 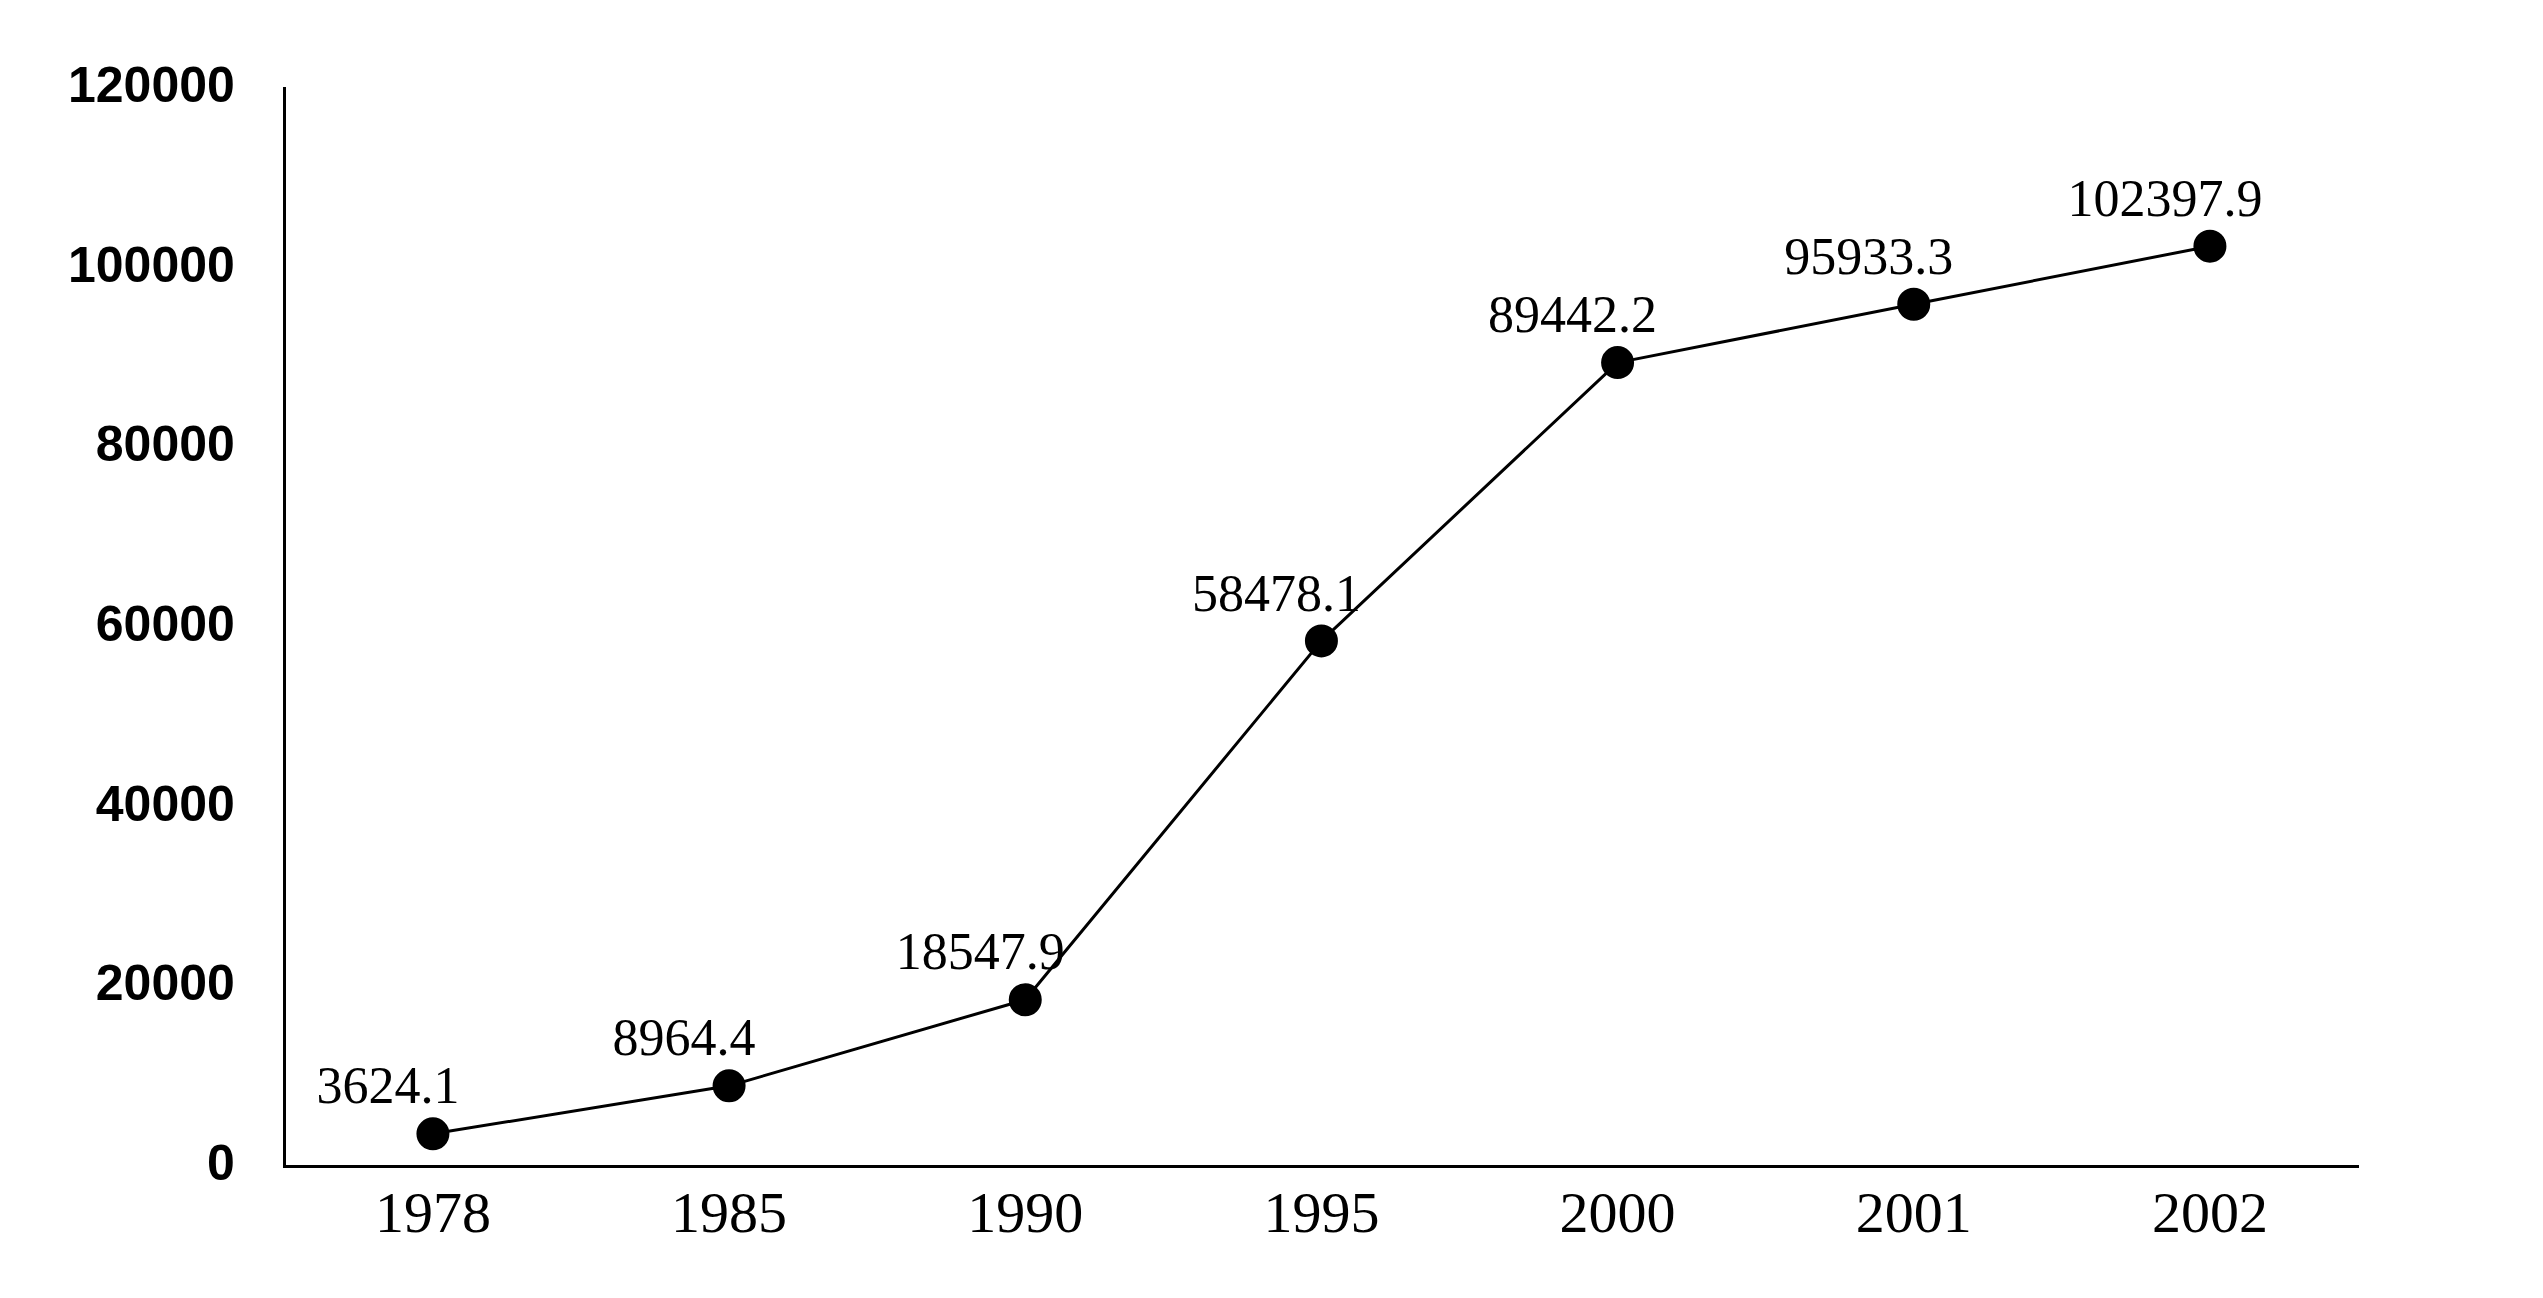 What do you see at coordinates (729, 1213) in the screenshot?
I see `x-tick-label: 1985` at bounding box center [729, 1213].